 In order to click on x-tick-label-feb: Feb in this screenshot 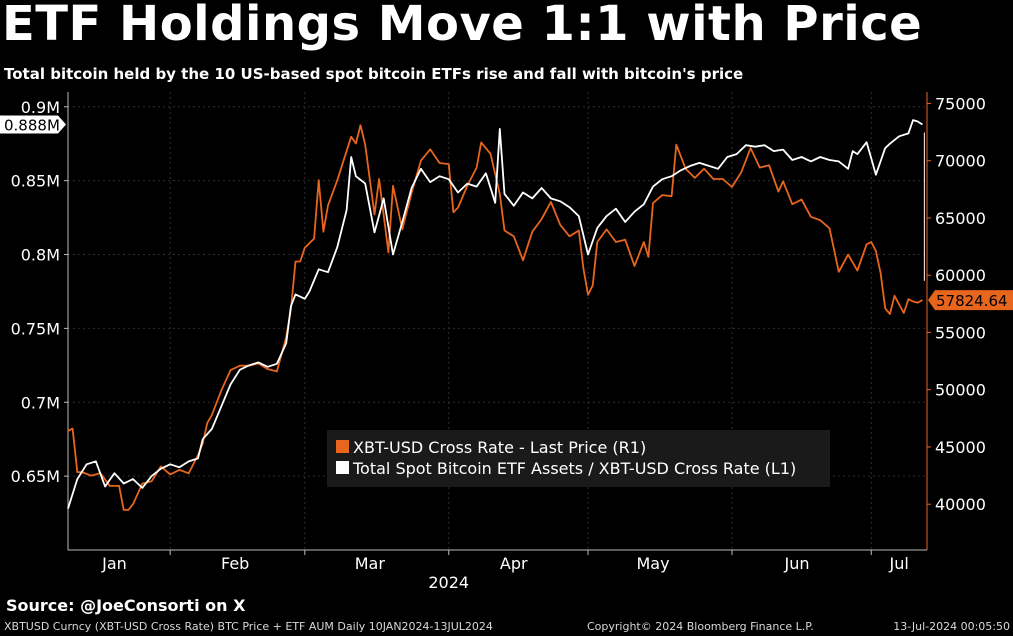, I will do `click(235, 563)`.